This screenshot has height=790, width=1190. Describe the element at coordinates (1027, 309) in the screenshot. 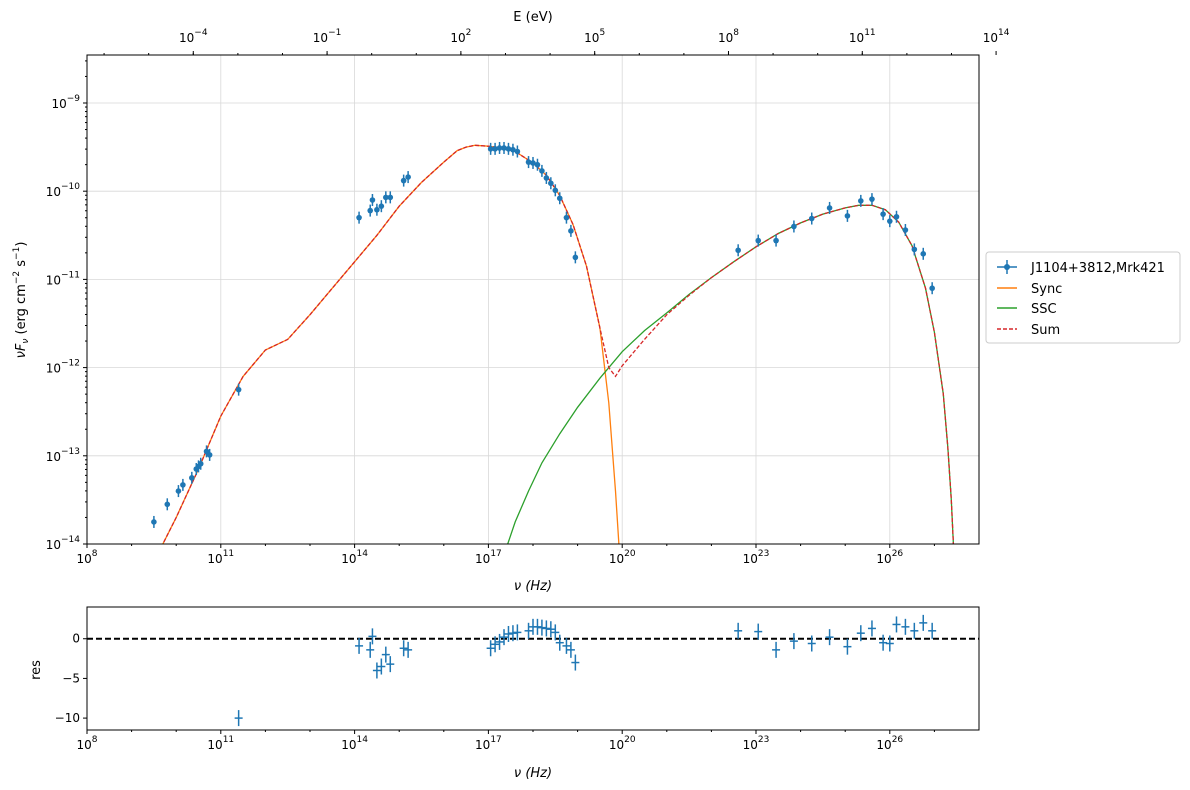

I see `legend-entry-ssc: SSC` at that location.